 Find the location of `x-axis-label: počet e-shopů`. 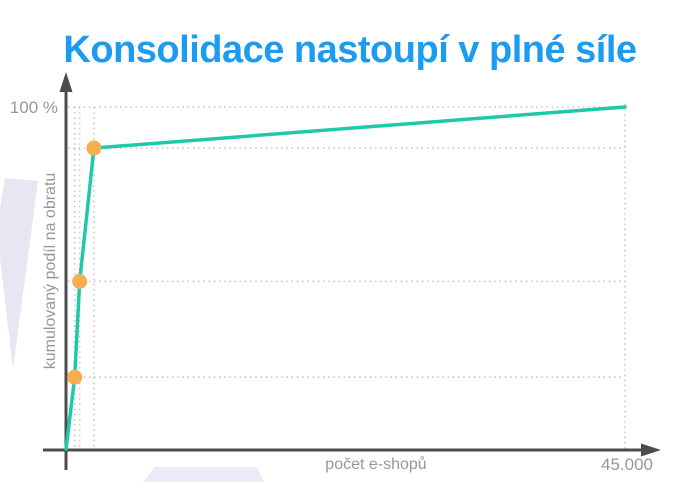

x-axis-label: počet e-shopů is located at coordinates (375, 464).